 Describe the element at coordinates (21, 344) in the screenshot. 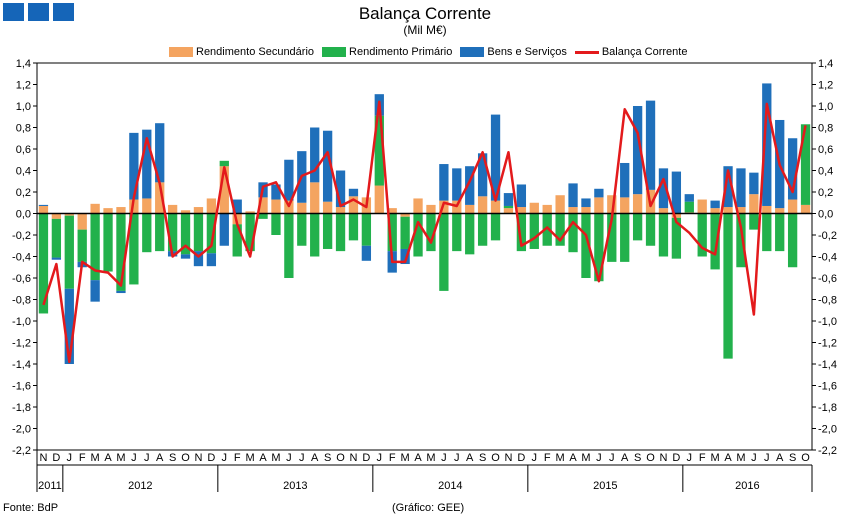

I see `y-tick-label-left: -1,2` at that location.